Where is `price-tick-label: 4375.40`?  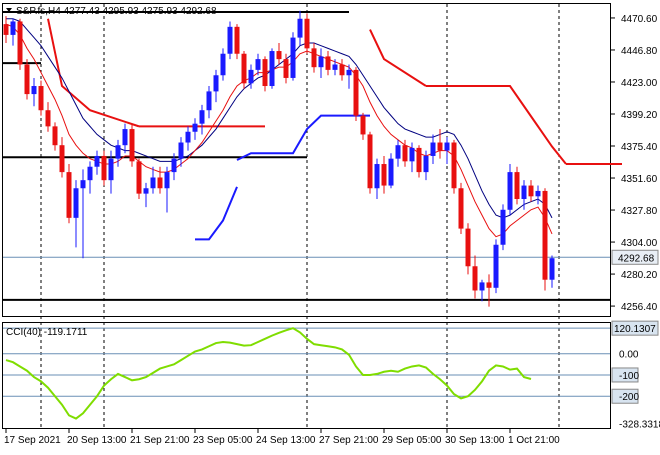
price-tick-label: 4375.40 is located at coordinates (639, 147).